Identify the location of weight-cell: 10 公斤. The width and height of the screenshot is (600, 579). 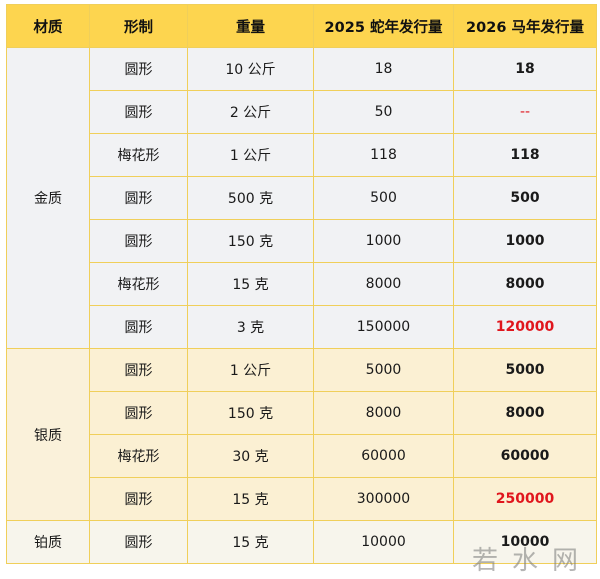
(250, 69).